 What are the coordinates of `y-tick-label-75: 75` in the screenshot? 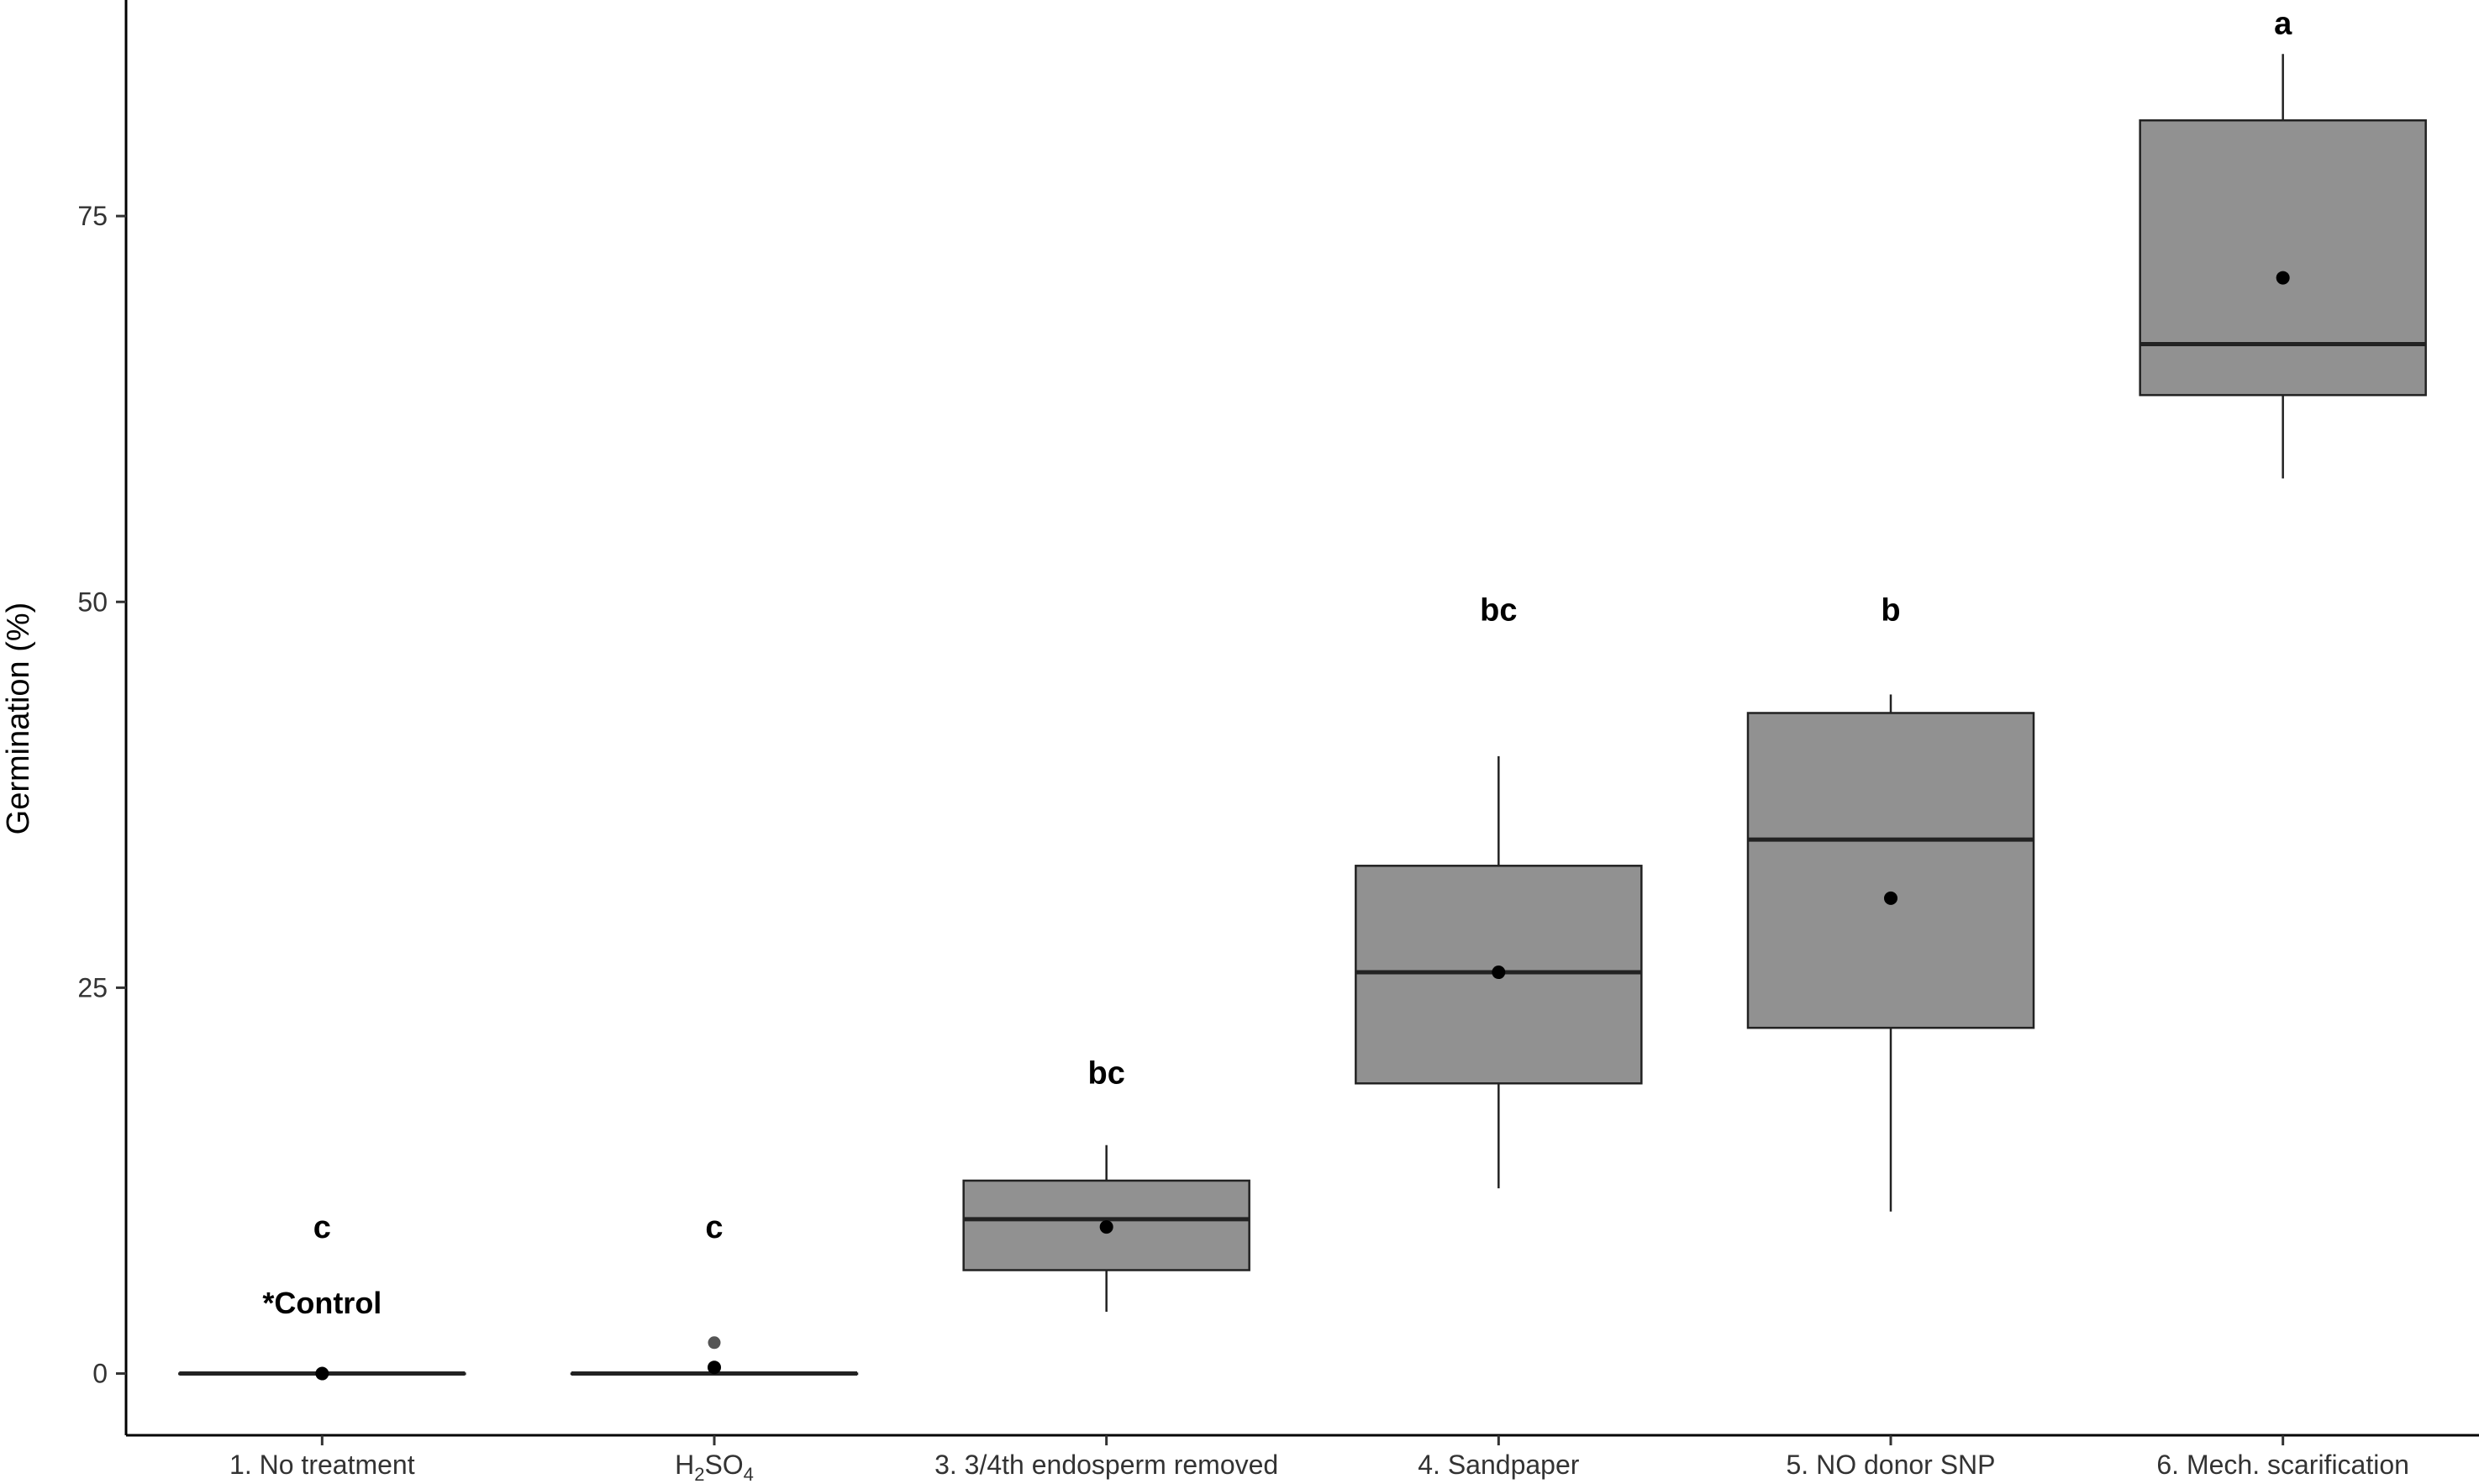 It's located at (92, 216).